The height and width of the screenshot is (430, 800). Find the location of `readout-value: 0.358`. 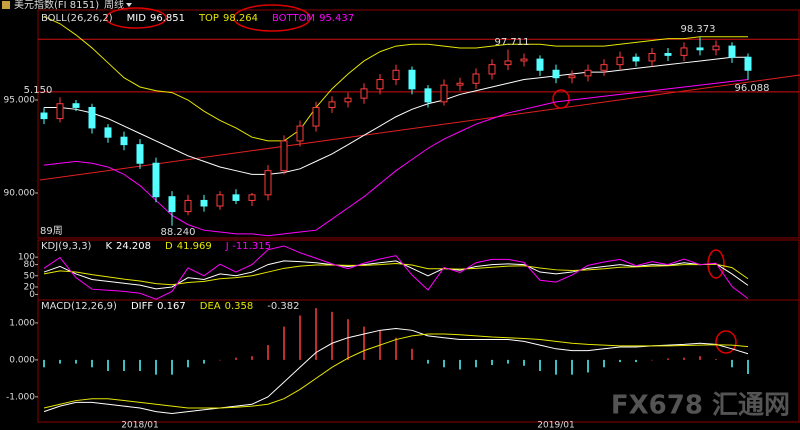

readout-value: 0.358 is located at coordinates (239, 306).